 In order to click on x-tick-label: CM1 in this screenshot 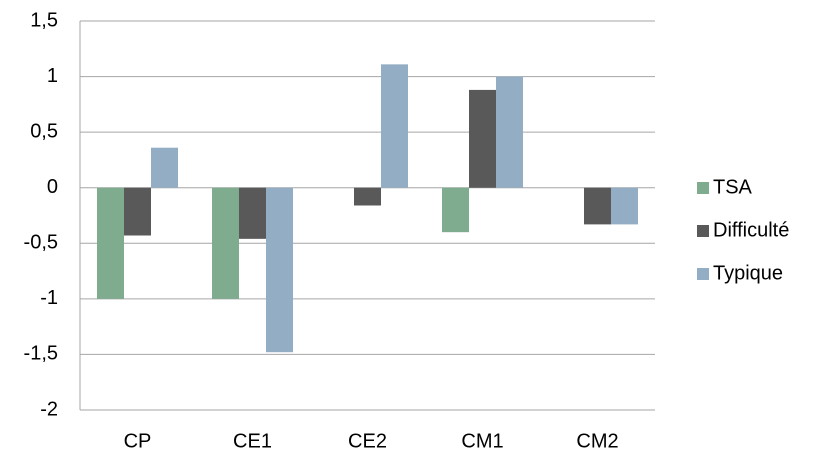, I will do `click(482, 441)`.